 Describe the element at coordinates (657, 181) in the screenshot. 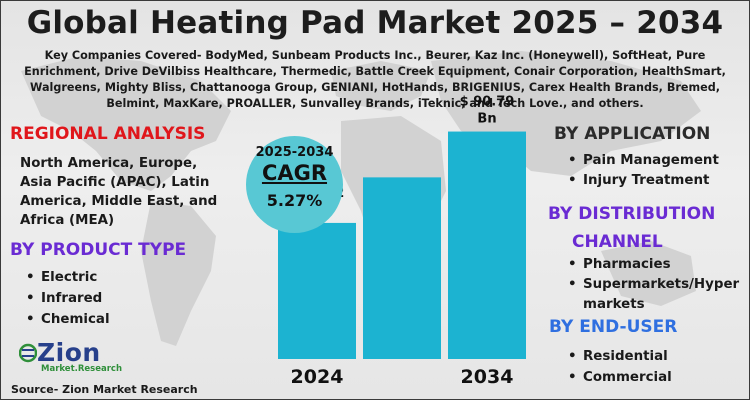

I see `list-item: Injury Treatment` at that location.